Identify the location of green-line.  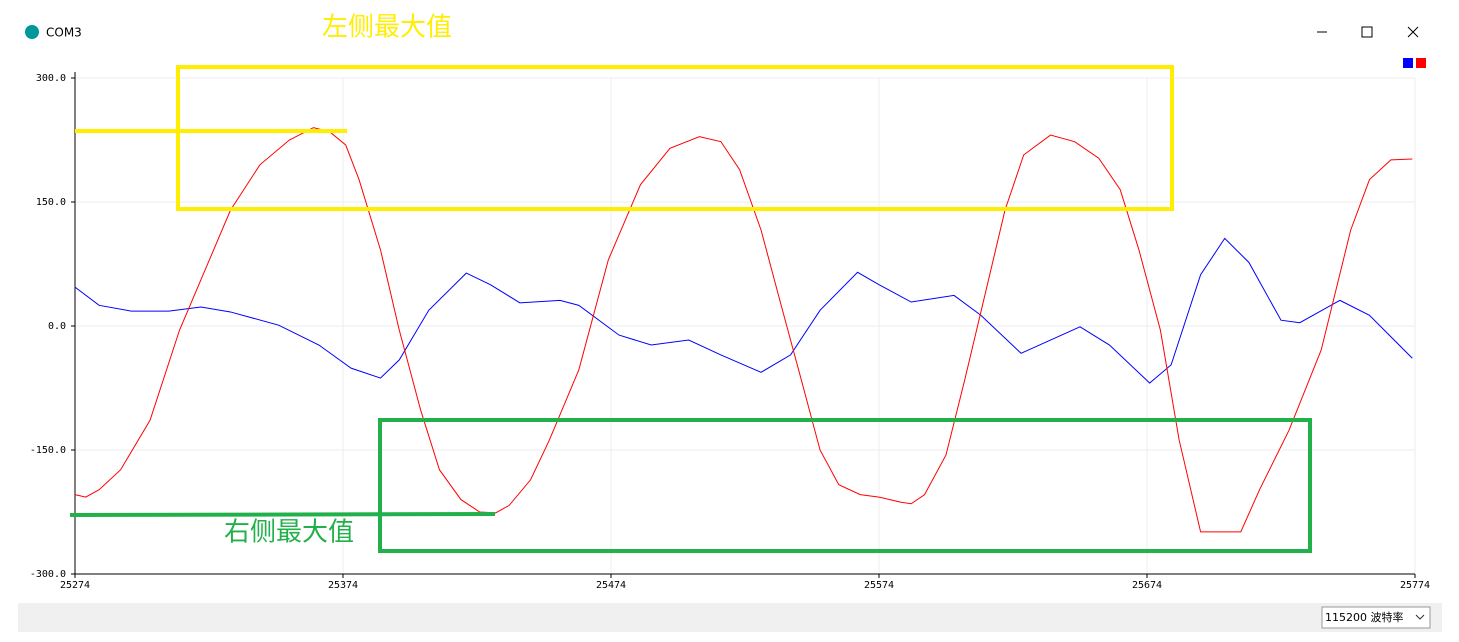
(282, 514).